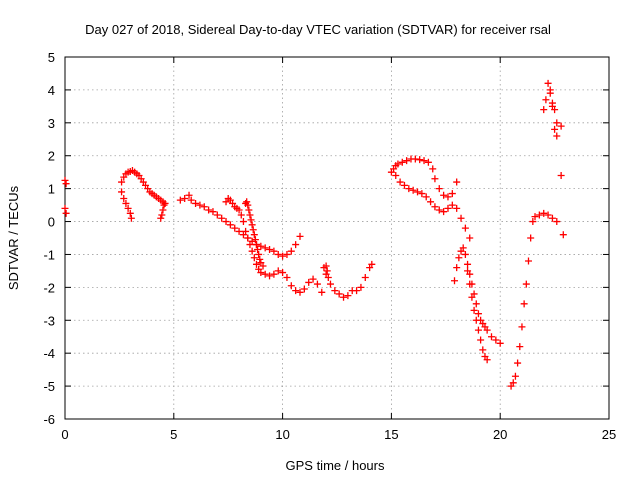 The width and height of the screenshot is (640, 480). What do you see at coordinates (391, 434) in the screenshot?
I see `x-tick-label: 15` at bounding box center [391, 434].